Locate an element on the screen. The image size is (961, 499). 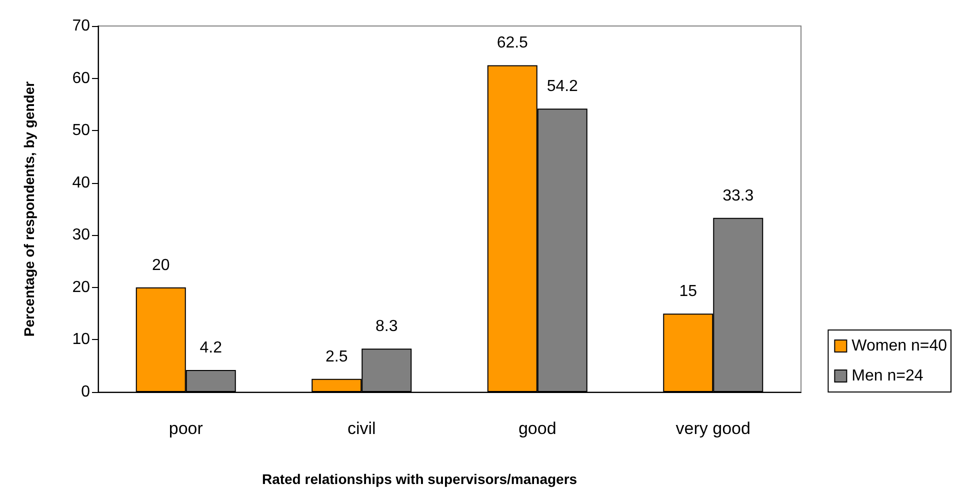
y-tick-label: 20 is located at coordinates (81, 287).